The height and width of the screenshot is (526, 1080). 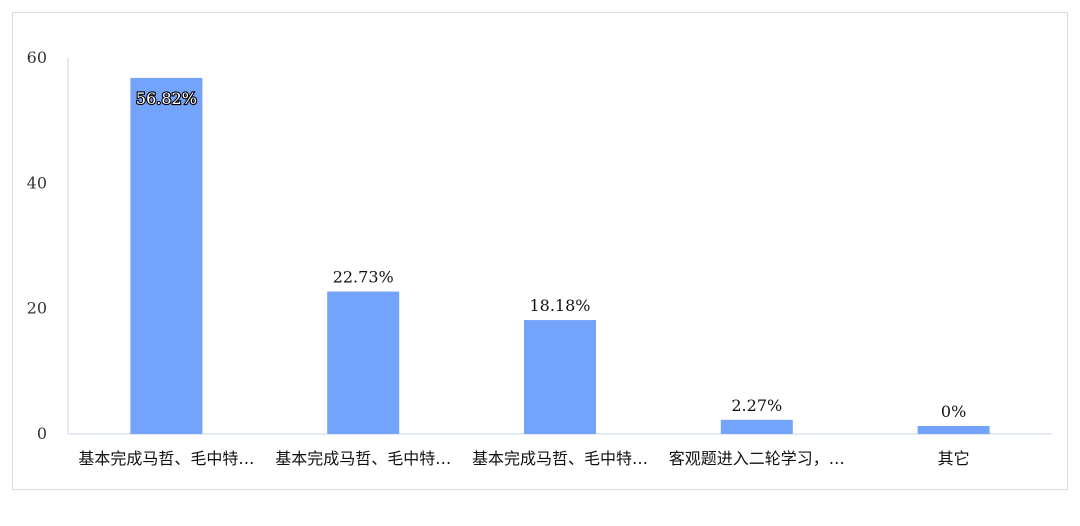 I want to click on data-label: 22.73%, so click(x=363, y=277).